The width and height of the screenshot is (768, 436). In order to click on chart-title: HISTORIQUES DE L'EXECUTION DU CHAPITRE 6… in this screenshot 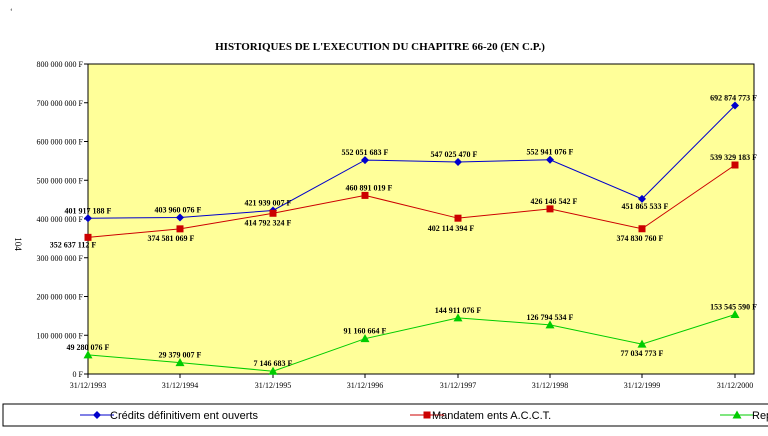, I will do `click(380, 47)`.